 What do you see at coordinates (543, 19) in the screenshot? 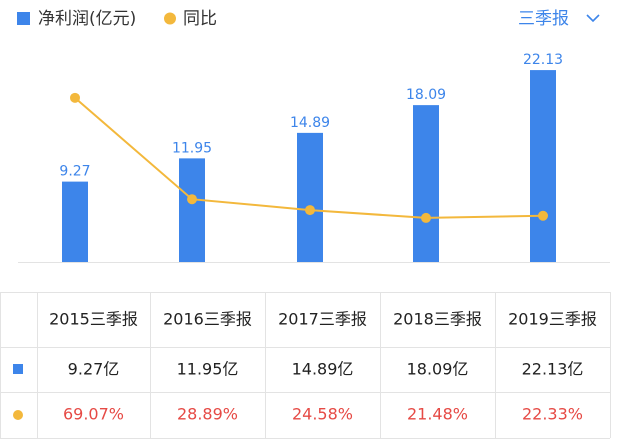
I see `period-label: 三季报` at bounding box center [543, 19].